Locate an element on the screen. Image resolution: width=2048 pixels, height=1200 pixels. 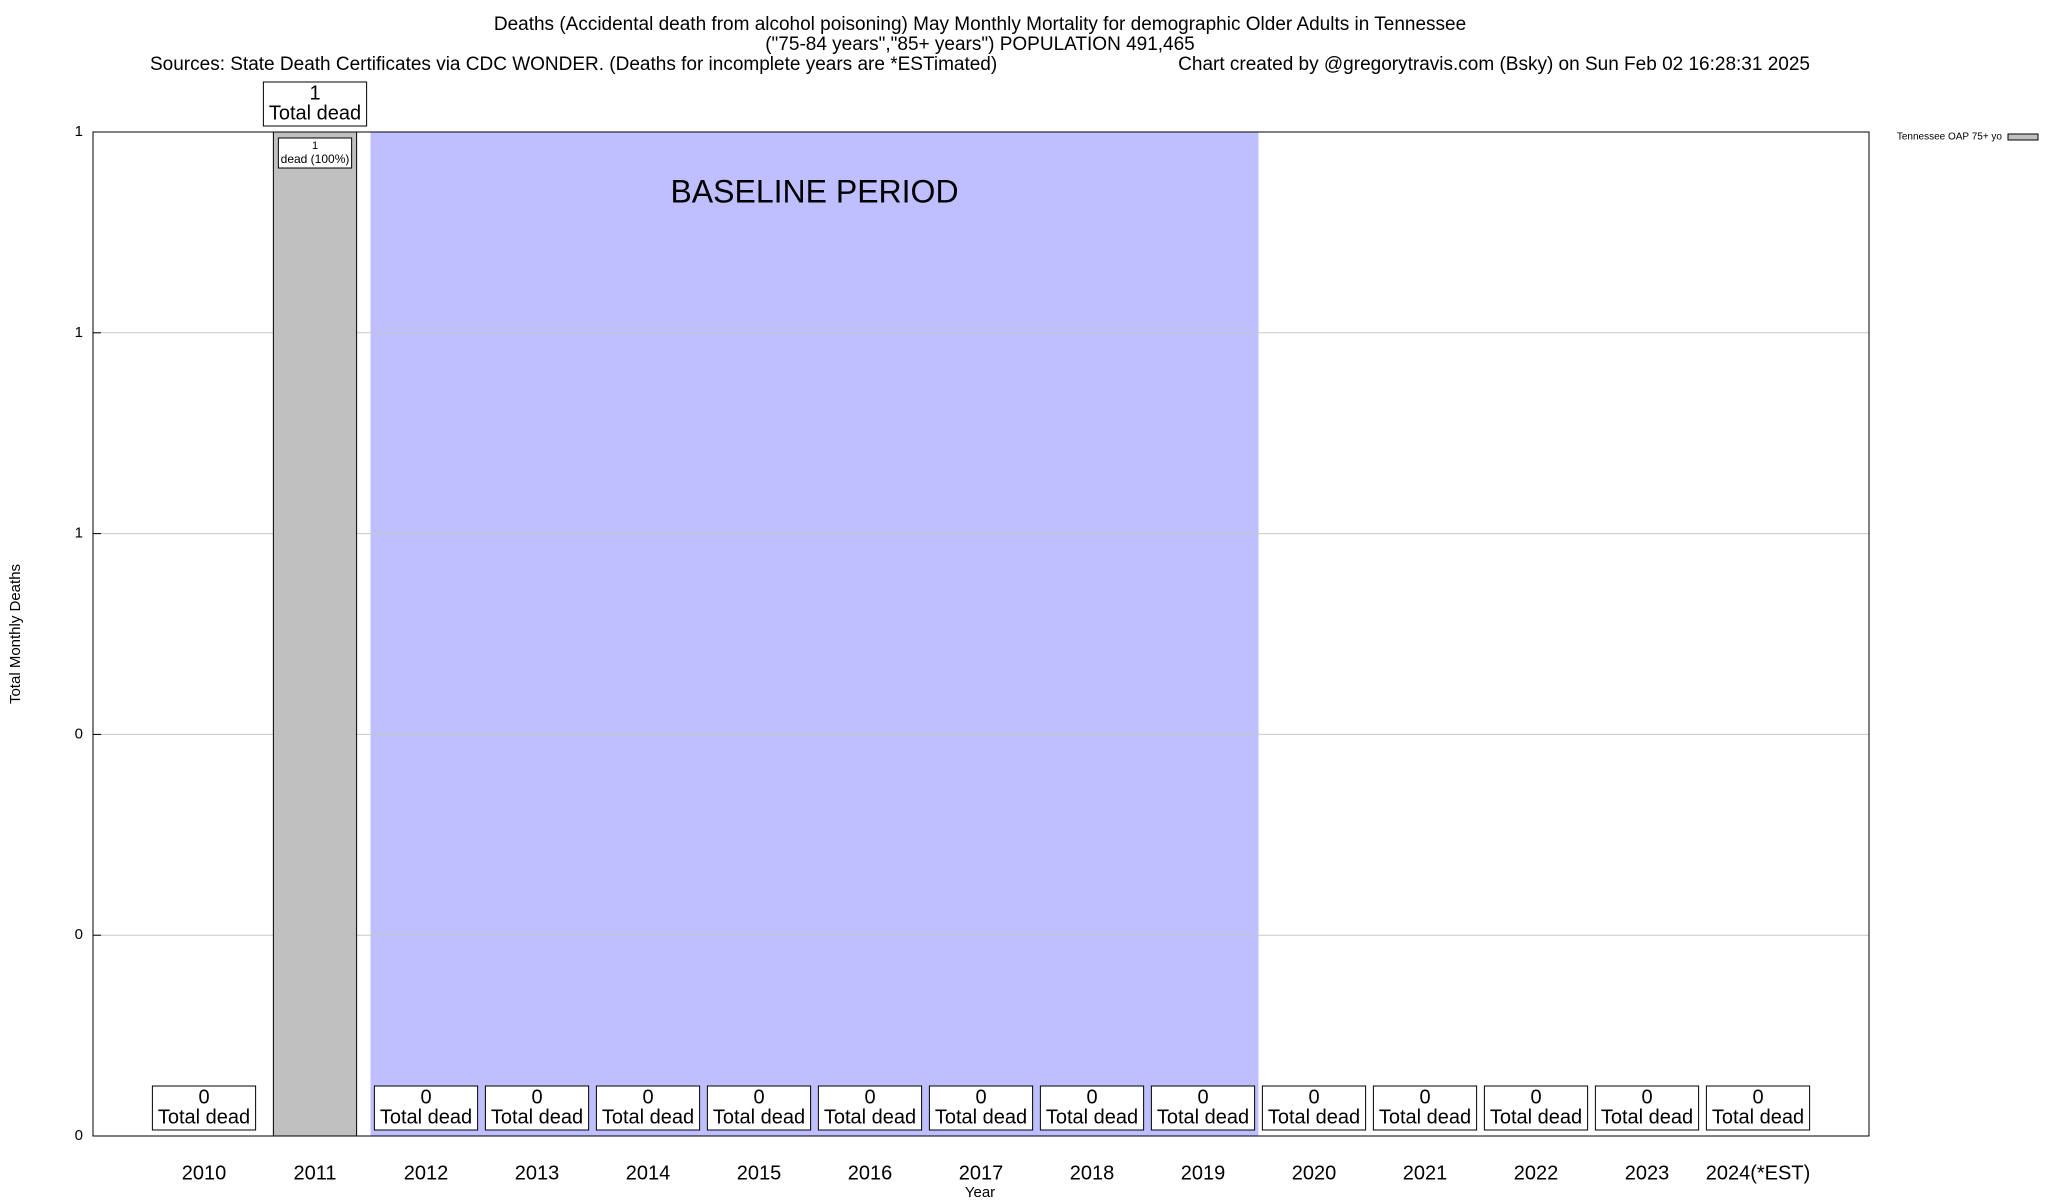
y-axis-title: Total Monthly Deaths is located at coordinates (15, 634).